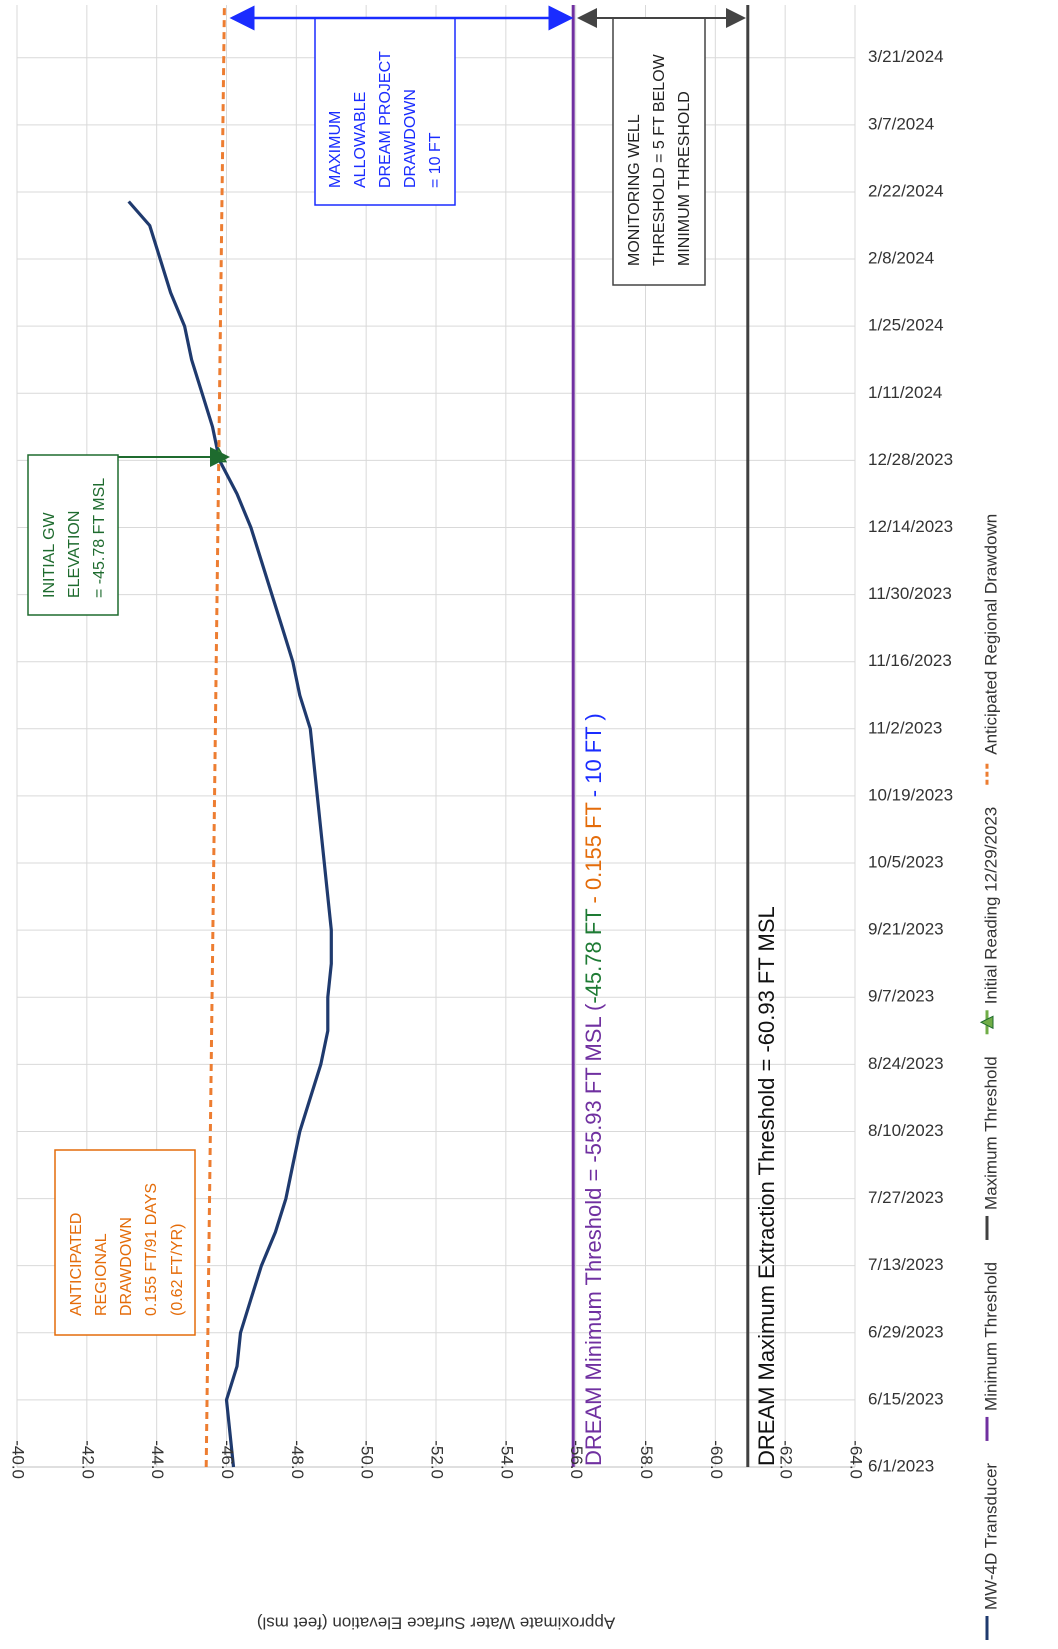 This screenshot has height=1649, width=1058. Describe the element at coordinates (437, 1459) in the screenshot. I see `y-tick-label: -52.0` at that location.